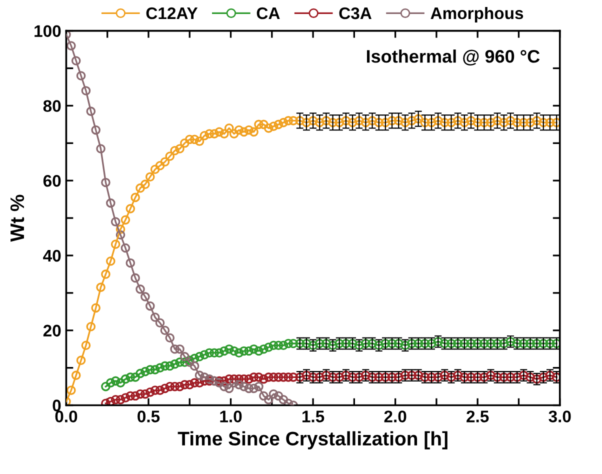 Image resolution: width=602 pixels, height=474 pixels. Describe the element at coordinates (313, 440) in the screenshot. I see `x-axis-title: Time Since Crystallization [h]` at that location.